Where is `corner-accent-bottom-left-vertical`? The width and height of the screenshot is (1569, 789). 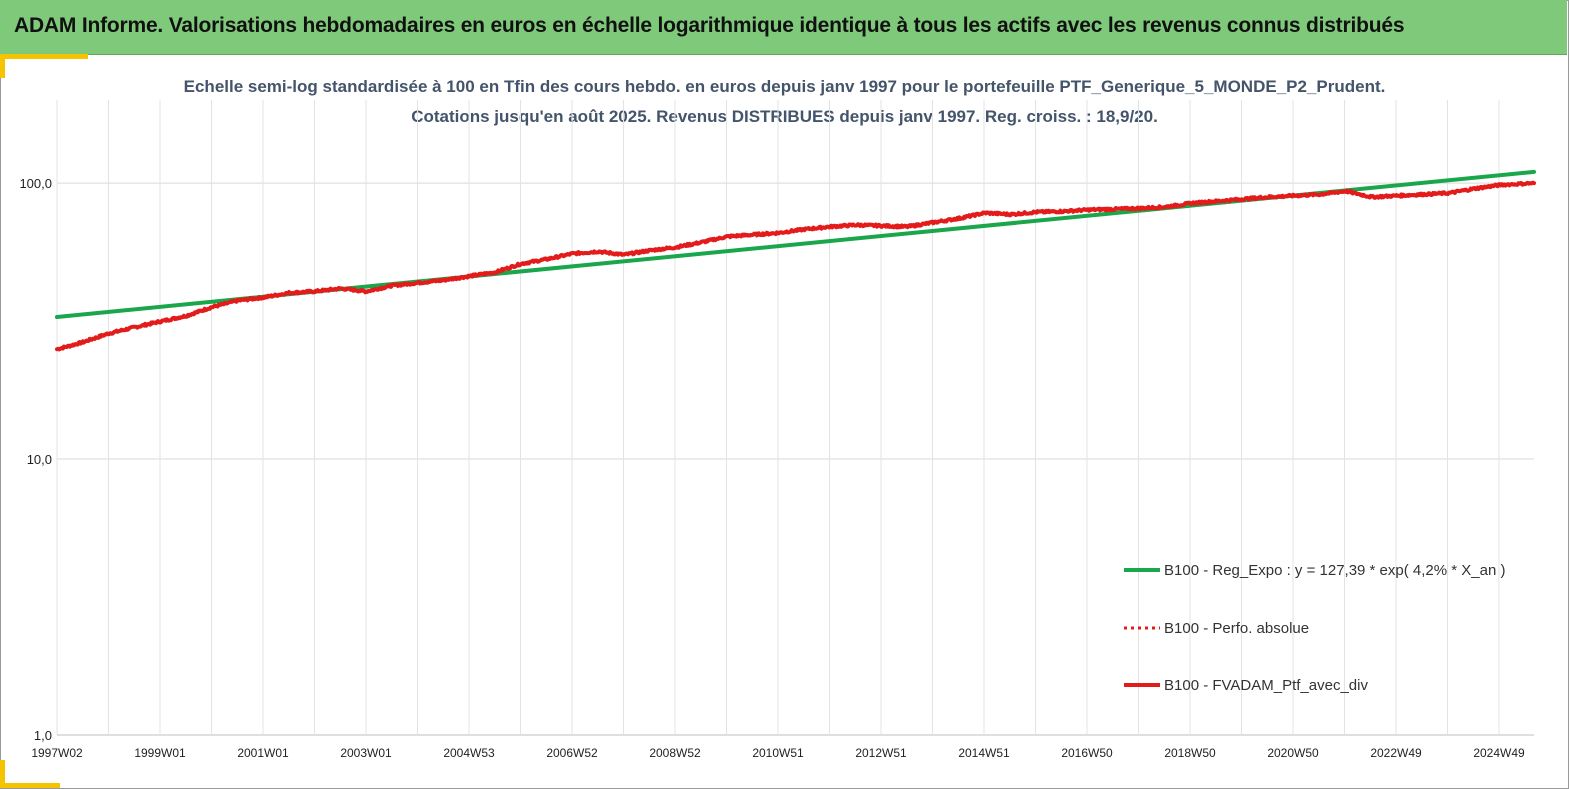 corner-accent-bottom-left-vertical is located at coordinates (2, 774).